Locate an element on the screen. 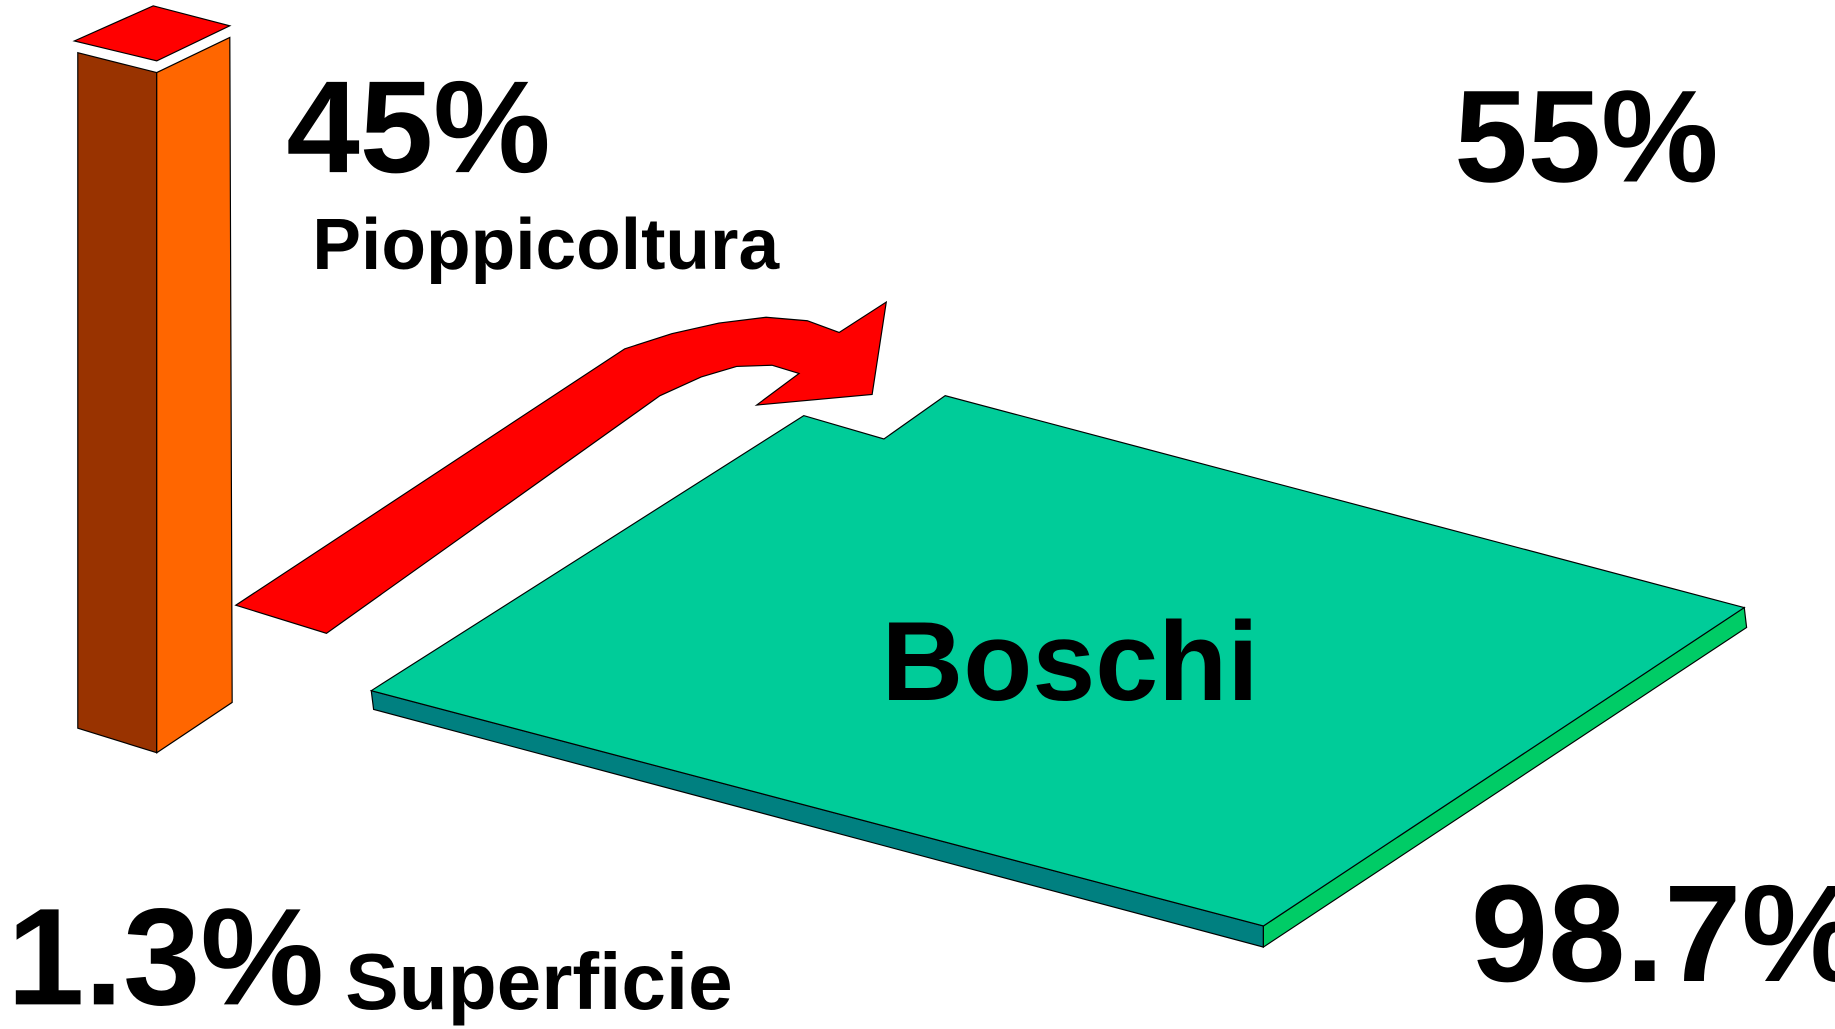 The image size is (1835, 1029). area-label: Superficie is located at coordinates (538, 981).